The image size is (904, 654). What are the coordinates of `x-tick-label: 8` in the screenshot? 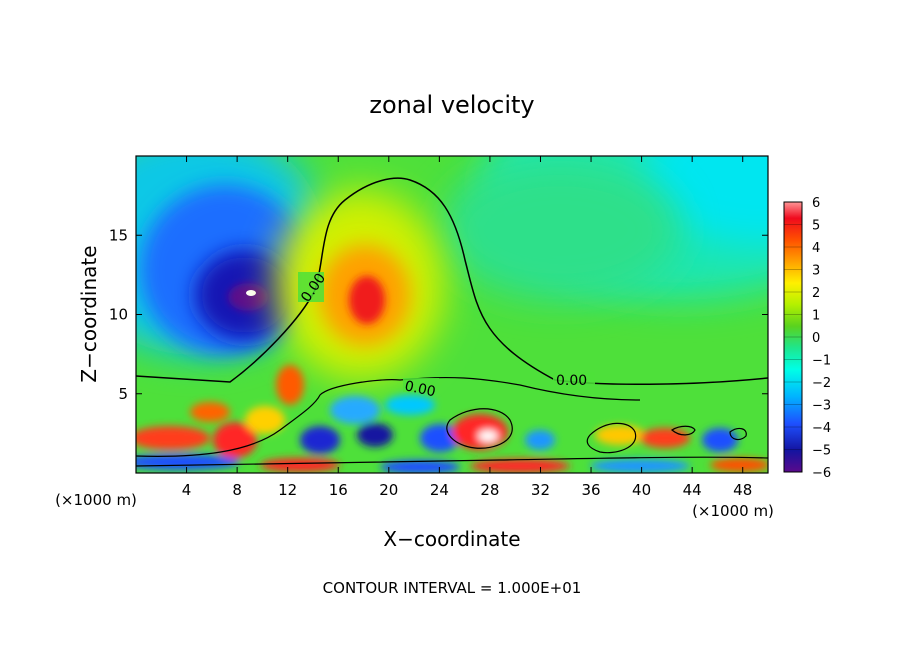 It's located at (237, 490).